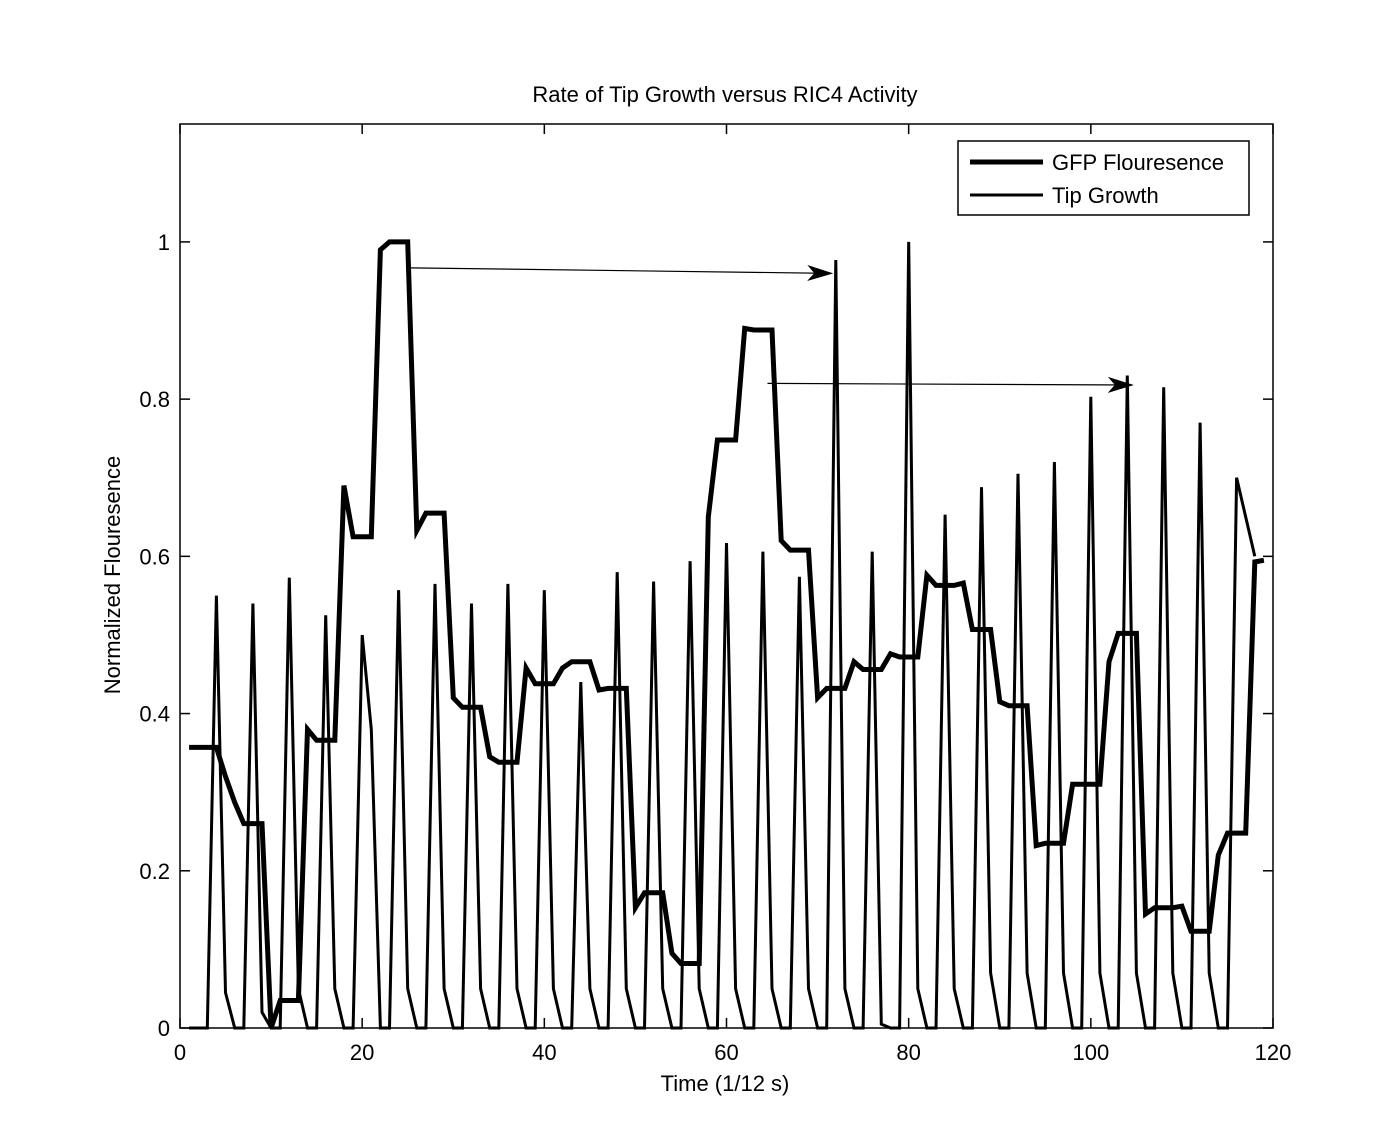 Image resolution: width=1390 pixels, height=1139 pixels. Describe the element at coordinates (908, 1052) in the screenshot. I see `x-tick-label: 80` at that location.